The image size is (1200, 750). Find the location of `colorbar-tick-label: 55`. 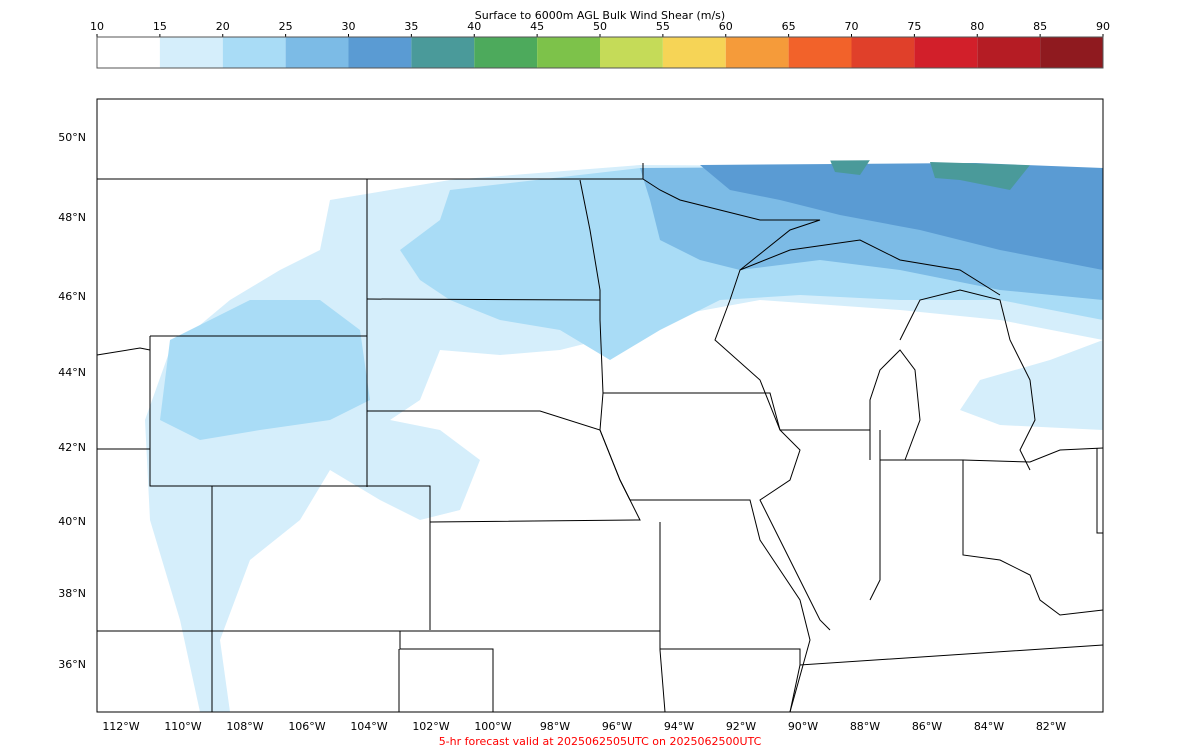

colorbar-tick-label: 55 is located at coordinates (663, 26).